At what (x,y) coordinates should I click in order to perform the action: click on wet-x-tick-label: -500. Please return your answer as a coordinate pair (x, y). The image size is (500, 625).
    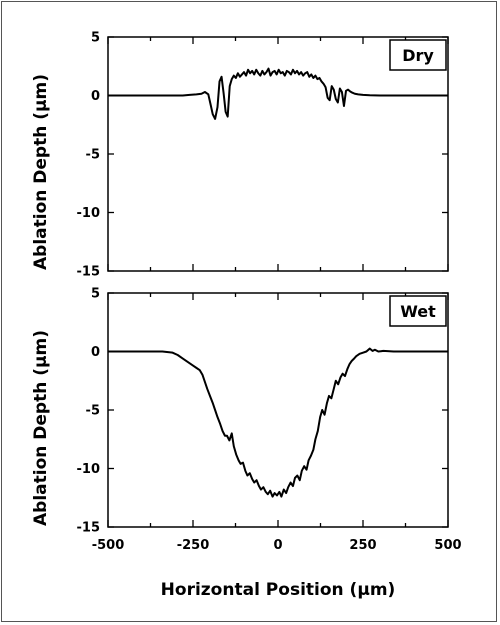
    Looking at the image, I should click on (108, 545).